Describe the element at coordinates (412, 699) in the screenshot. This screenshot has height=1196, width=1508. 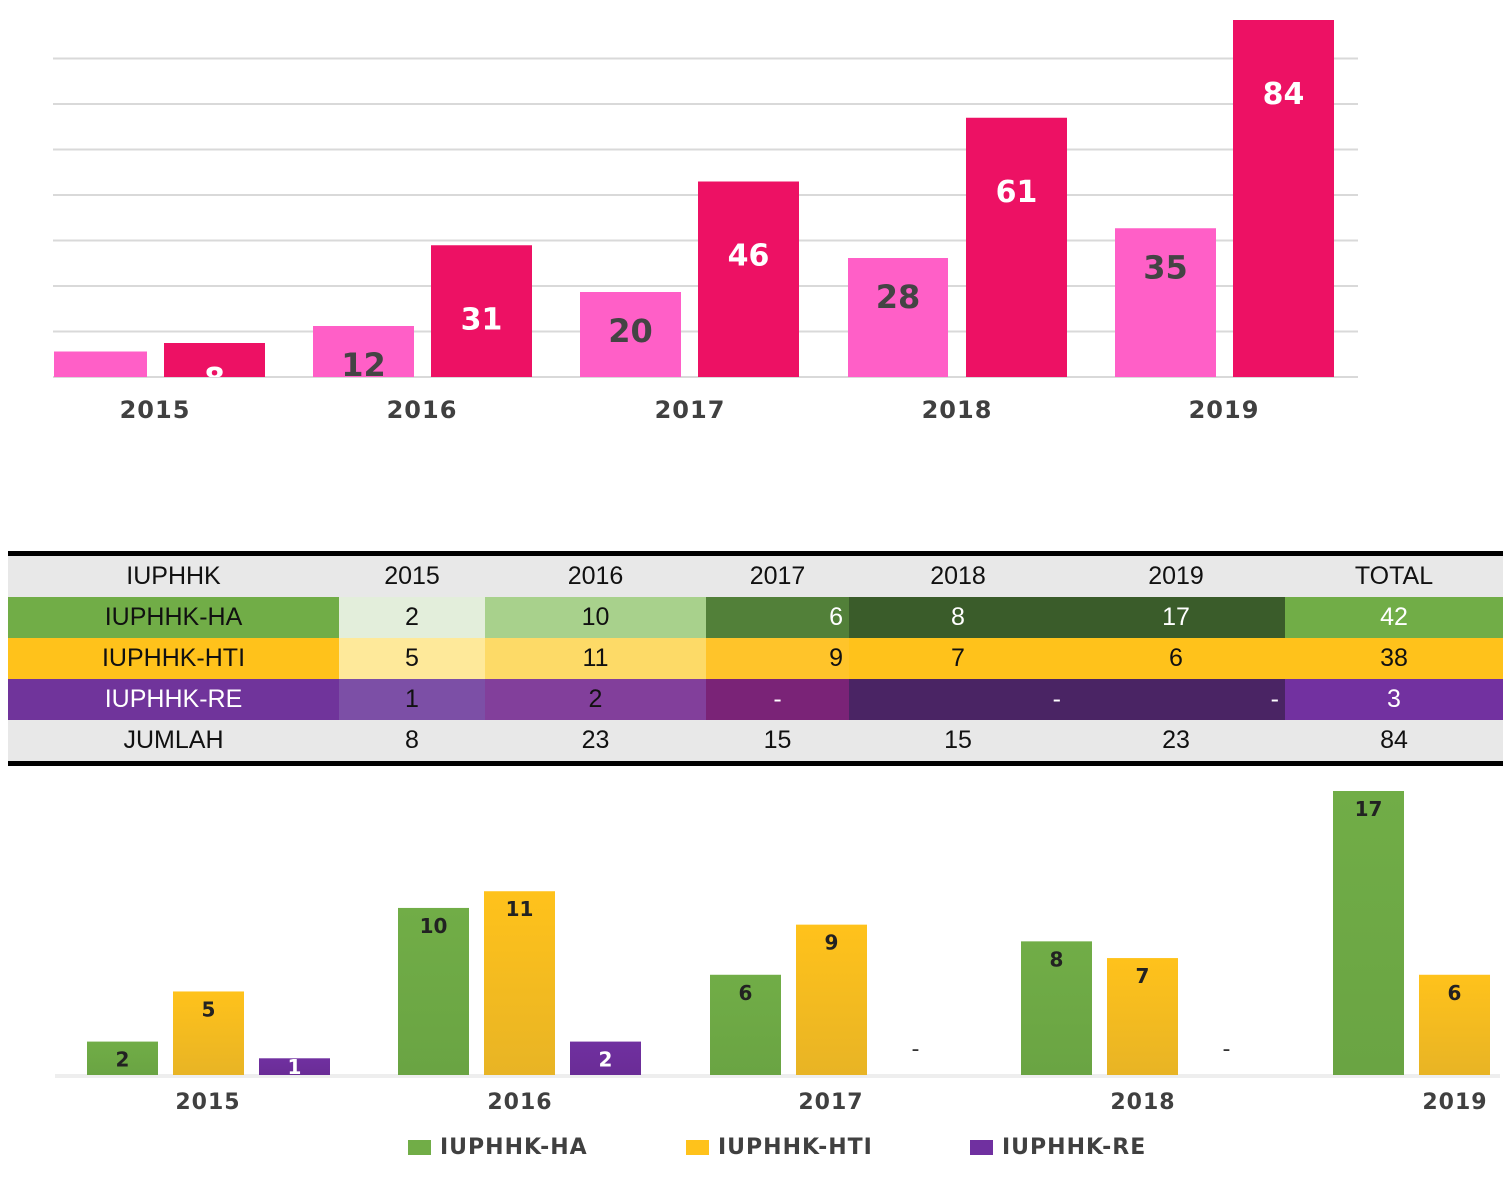
I see `table-cell: 1` at that location.